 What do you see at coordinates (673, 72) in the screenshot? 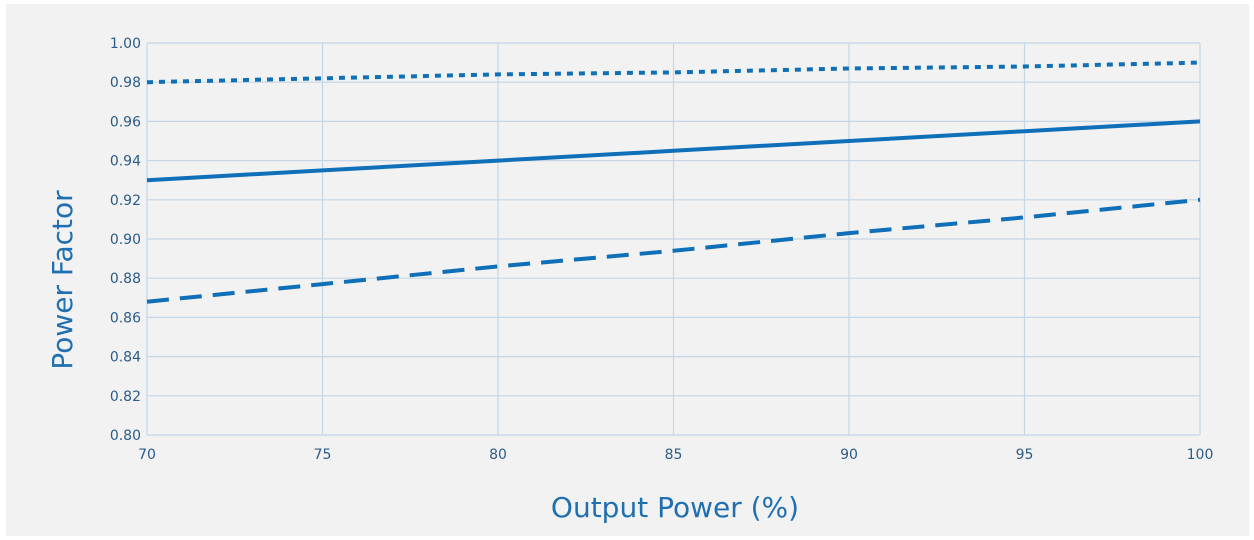
I see `series-line-dotted` at bounding box center [673, 72].